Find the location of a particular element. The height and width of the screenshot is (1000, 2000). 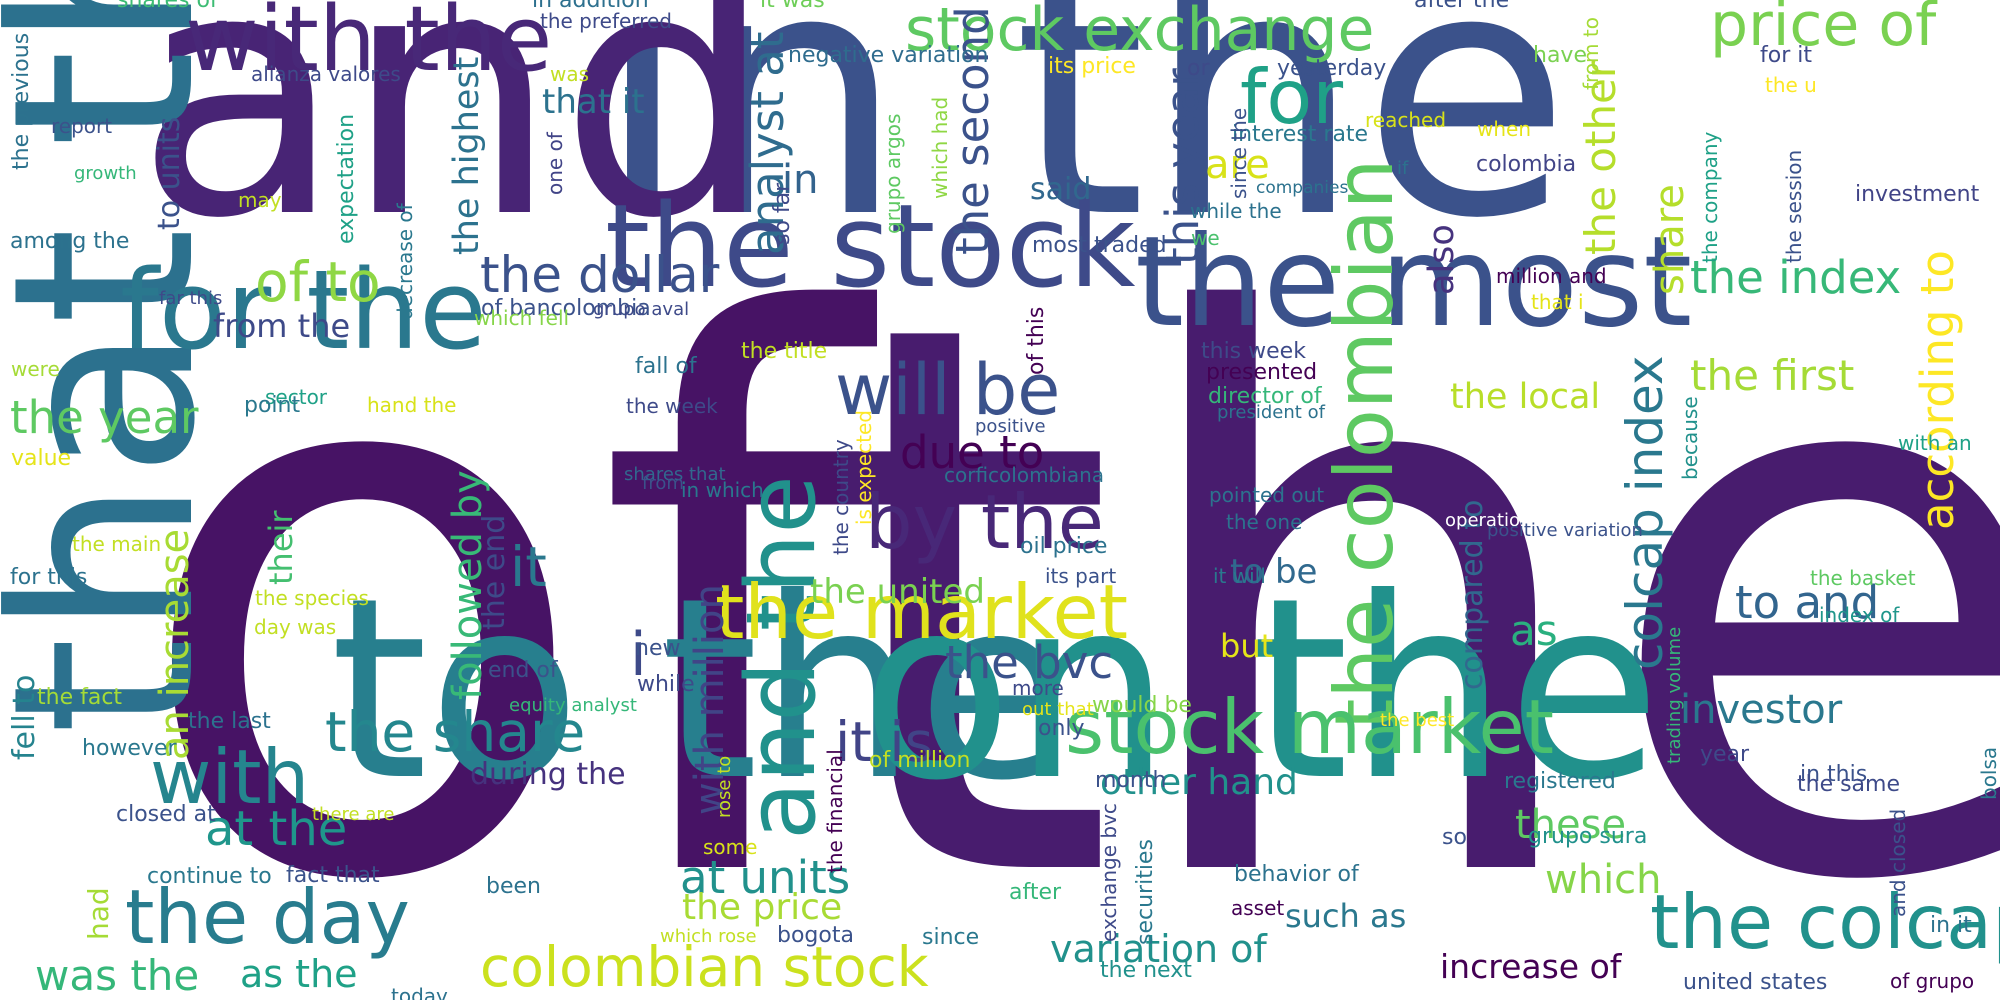

cloud-word: today is located at coordinates (419, 992).